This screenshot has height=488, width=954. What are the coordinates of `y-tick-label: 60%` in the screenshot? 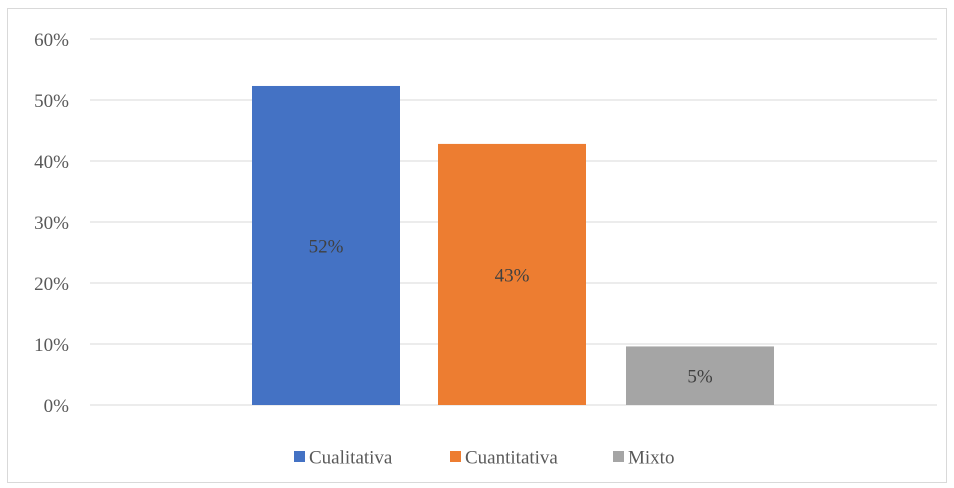 It's located at (51, 40).